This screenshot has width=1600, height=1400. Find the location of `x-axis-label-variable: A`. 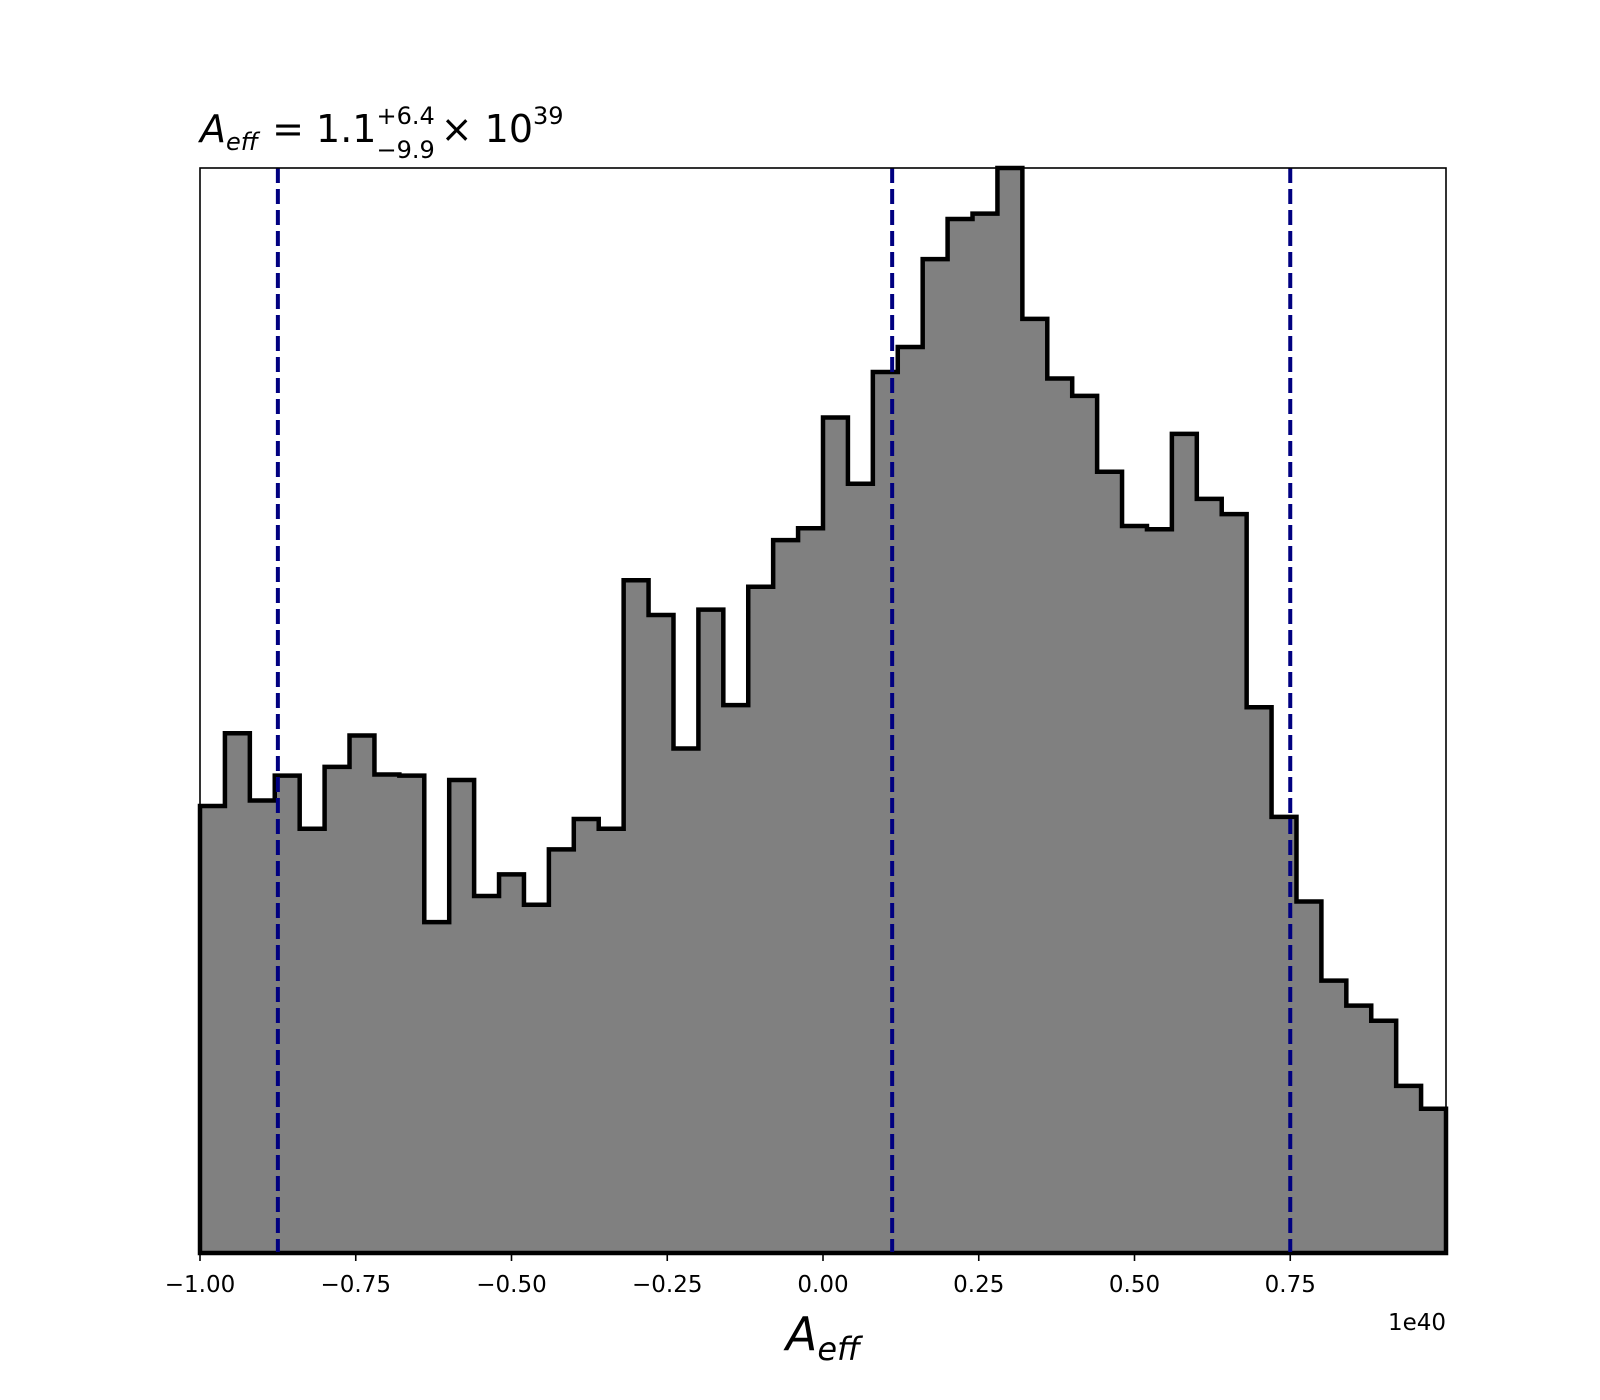

x-axis-label-variable: A is located at coordinates (800, 1334).